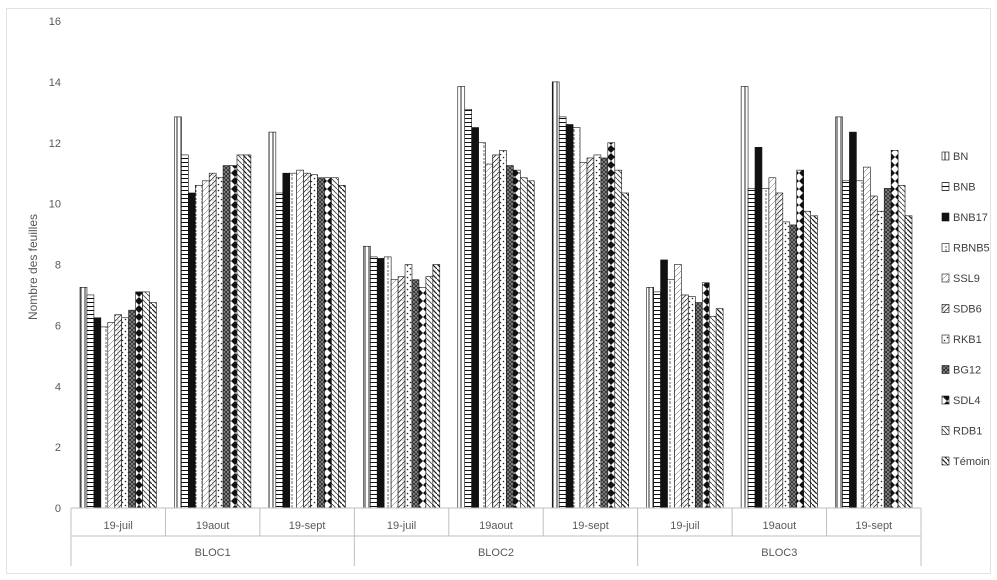  Describe the element at coordinates (967, 401) in the screenshot. I see `legend-label: SDL4` at that location.